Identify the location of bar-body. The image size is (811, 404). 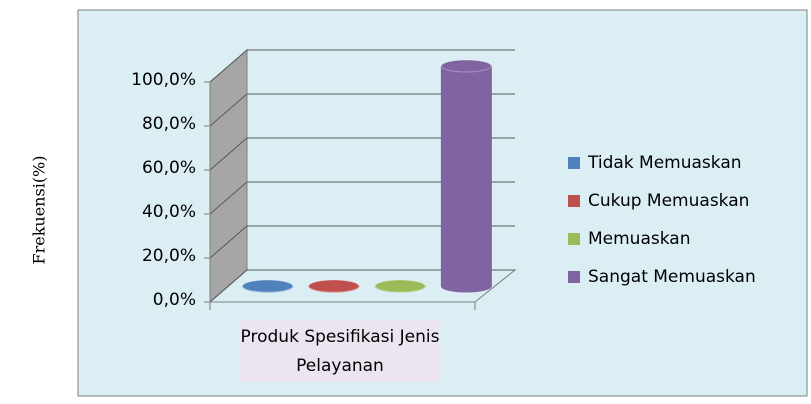
(466, 179).